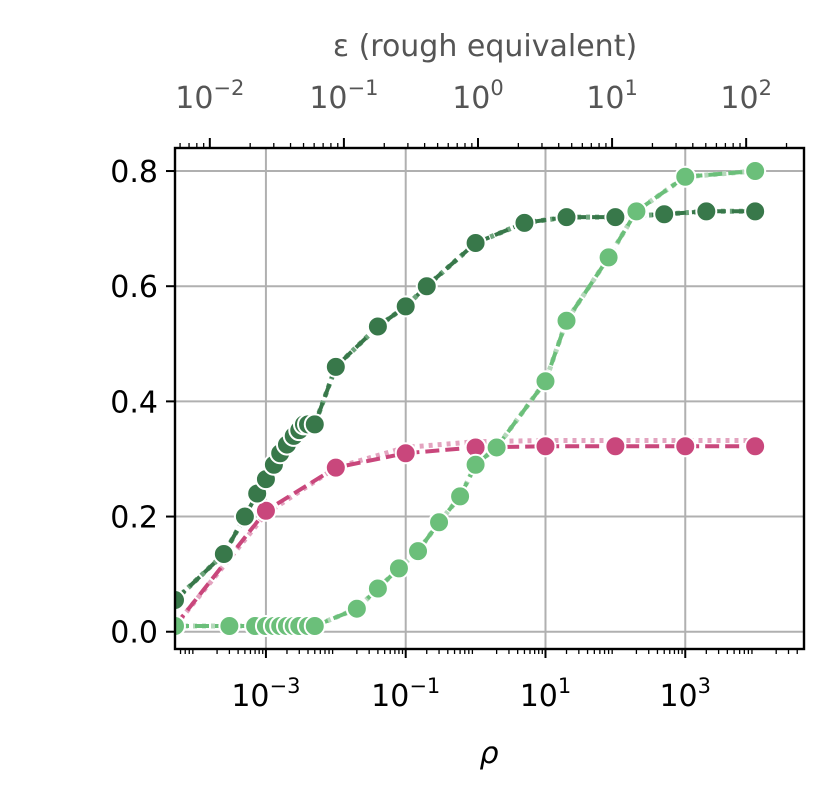 The image size is (832, 805). Describe the element at coordinates (488, 753) in the screenshot. I see `x-axis-label: ρ` at that location.